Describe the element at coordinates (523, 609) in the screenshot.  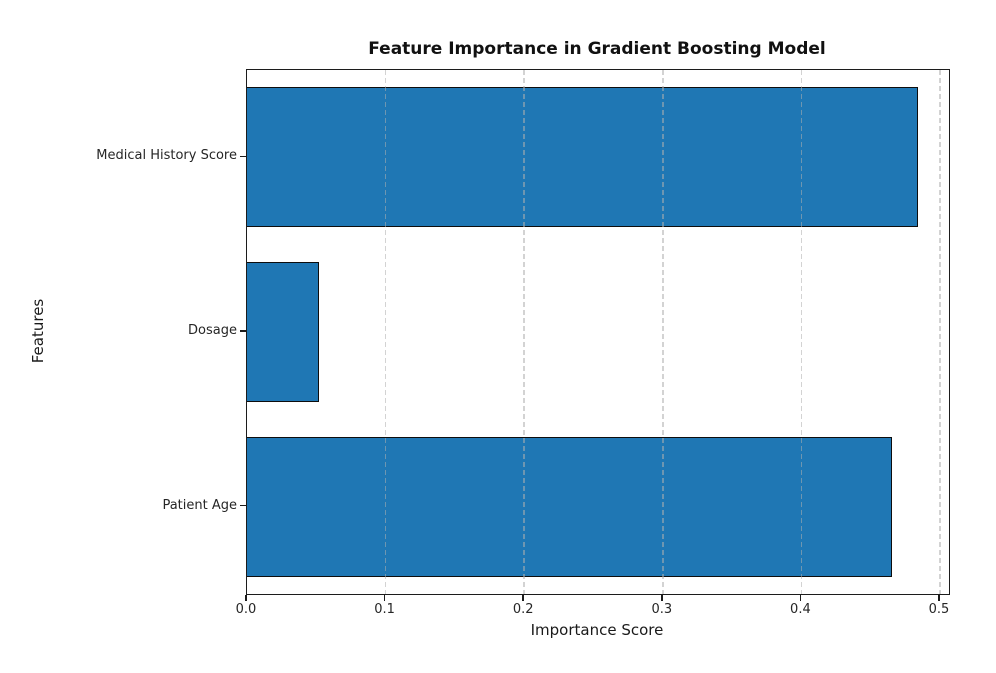
I see `x-tick-label: 0.2` at that location.